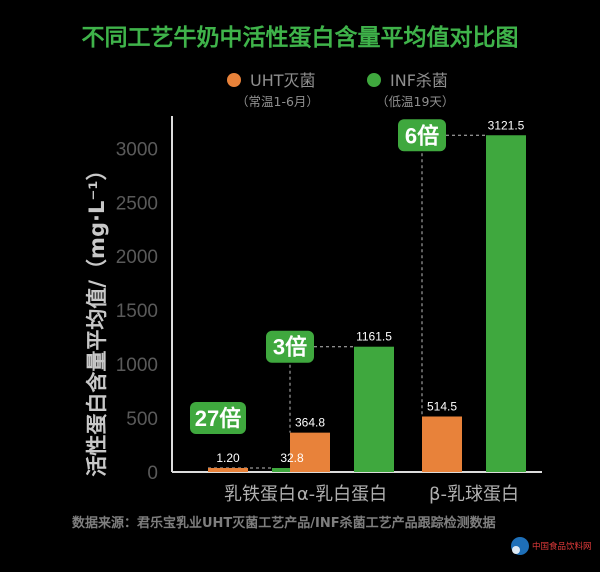 This screenshot has height=572, width=600. I want to click on y-tick-label: 2000, so click(137, 257).